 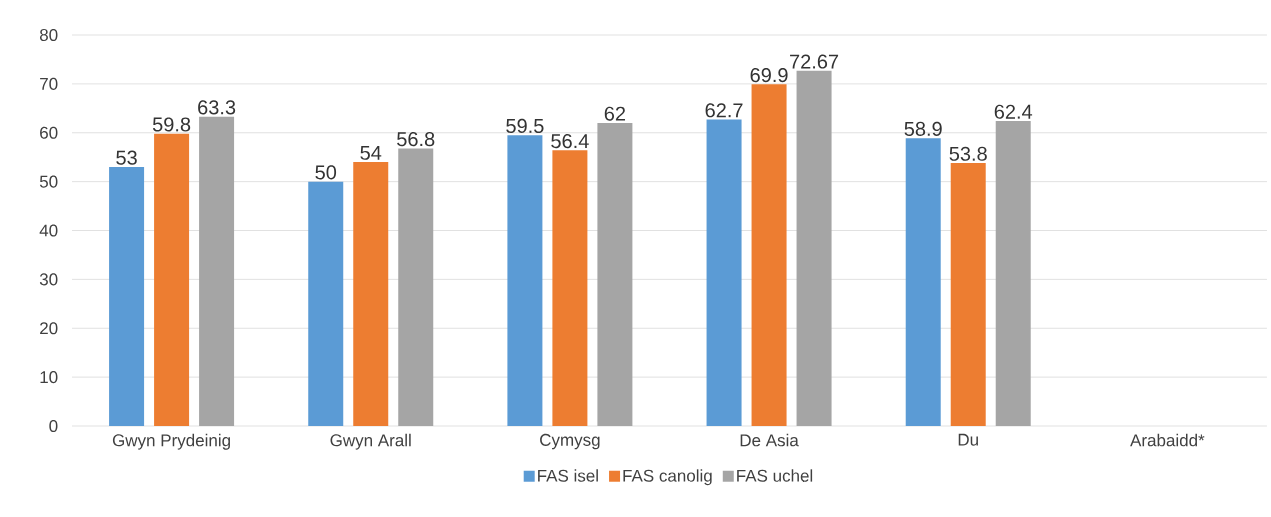 I want to click on data-label: 54, so click(x=371, y=152).